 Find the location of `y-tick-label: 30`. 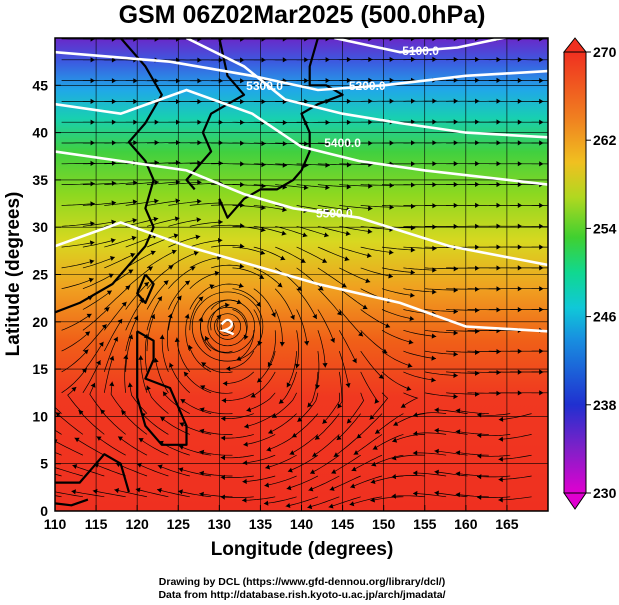

y-tick-label: 30 is located at coordinates (40, 227).